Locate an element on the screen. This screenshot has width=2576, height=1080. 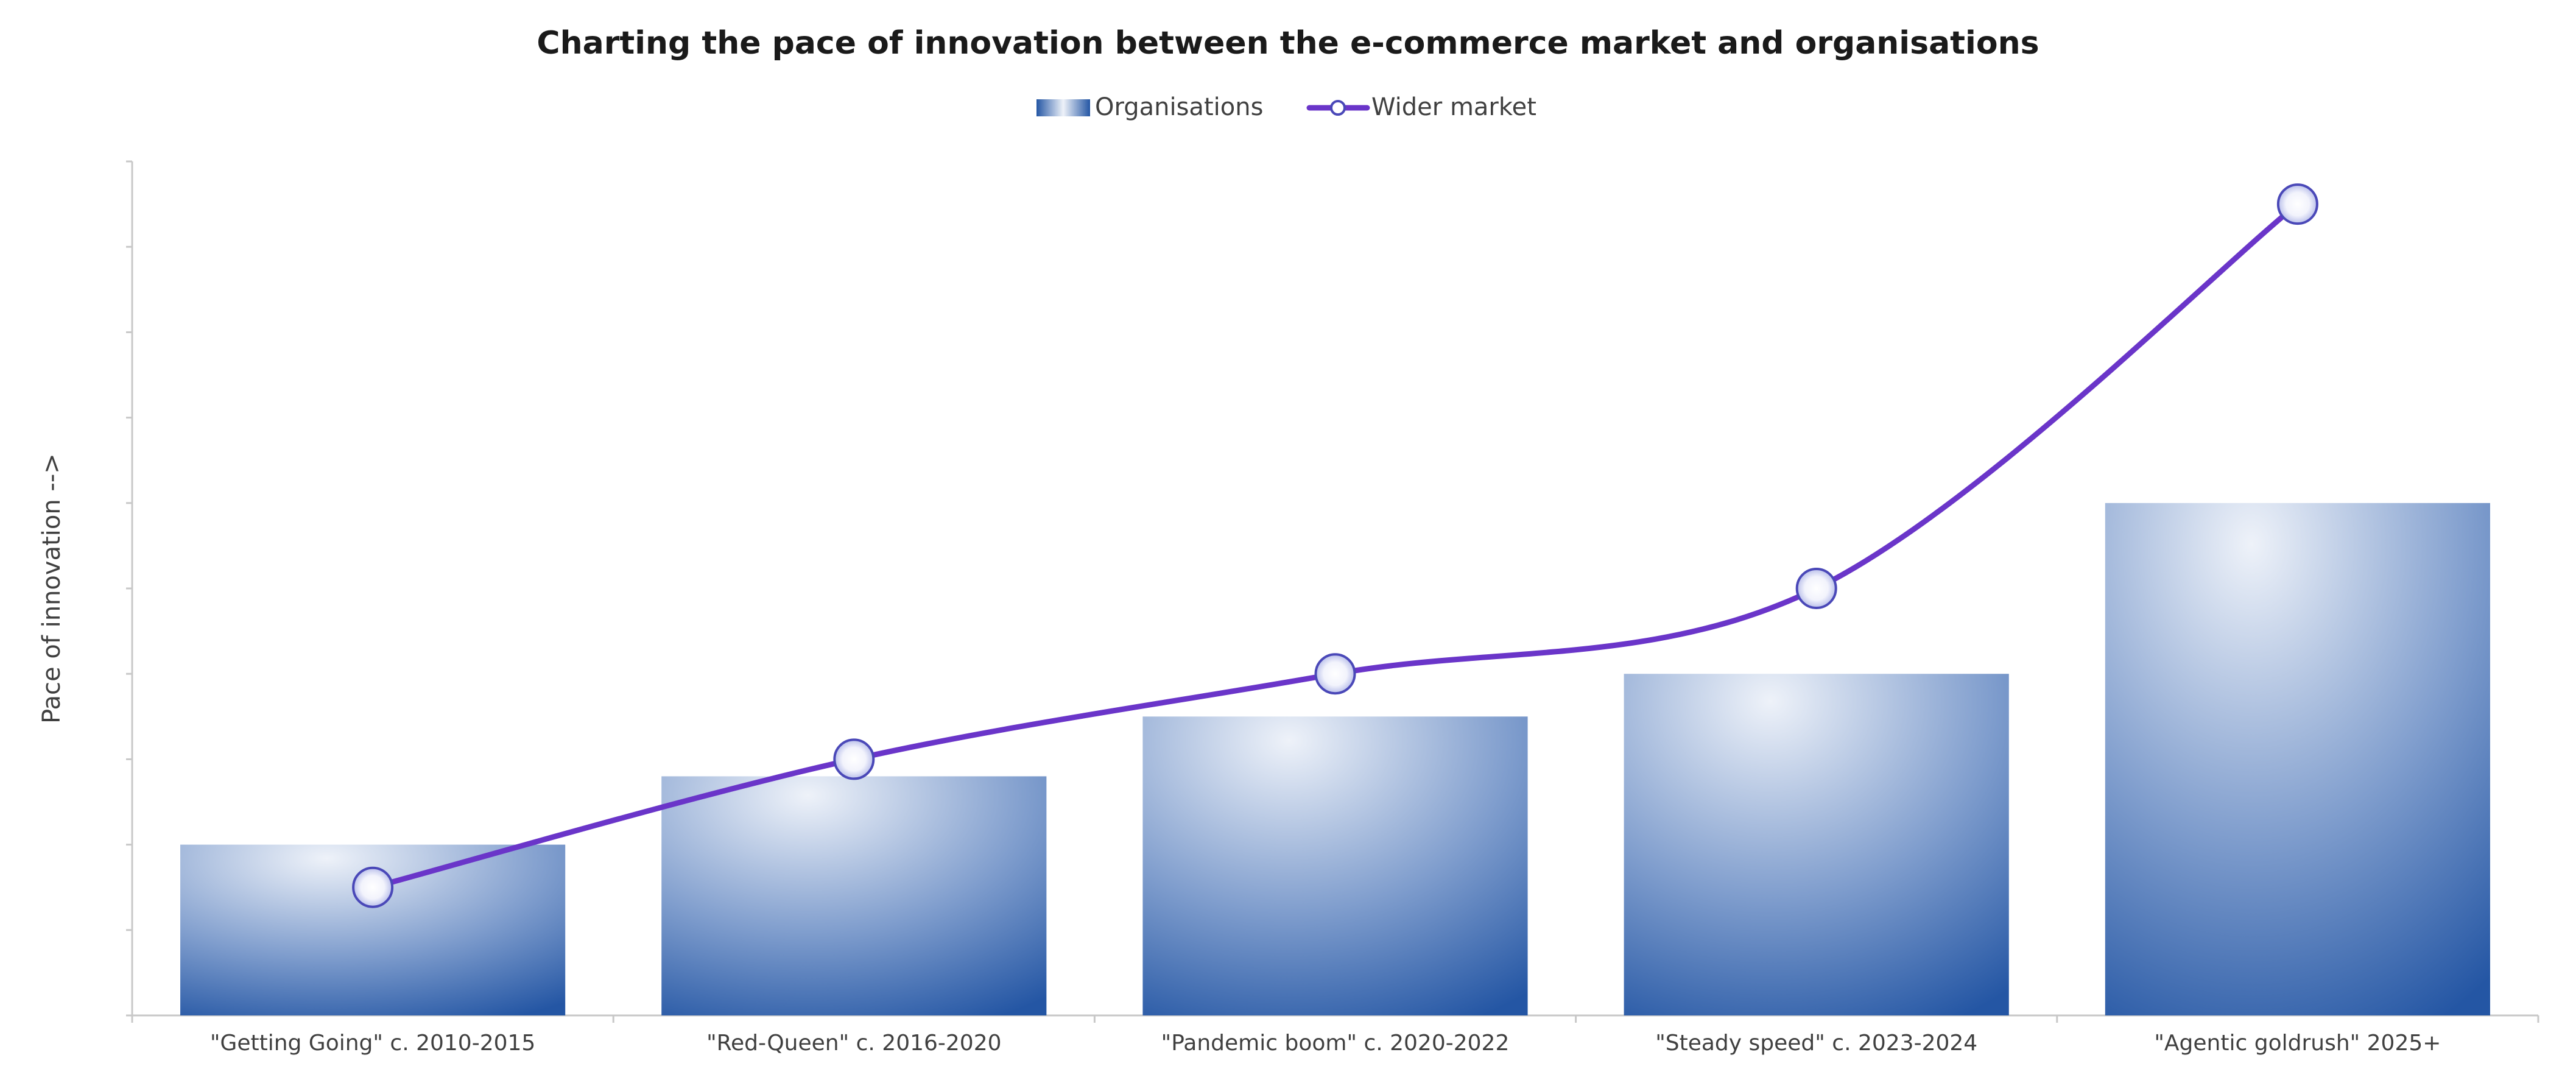
x-tick-label: "Agentic goldrush" 2025+ is located at coordinates (2297, 1043).